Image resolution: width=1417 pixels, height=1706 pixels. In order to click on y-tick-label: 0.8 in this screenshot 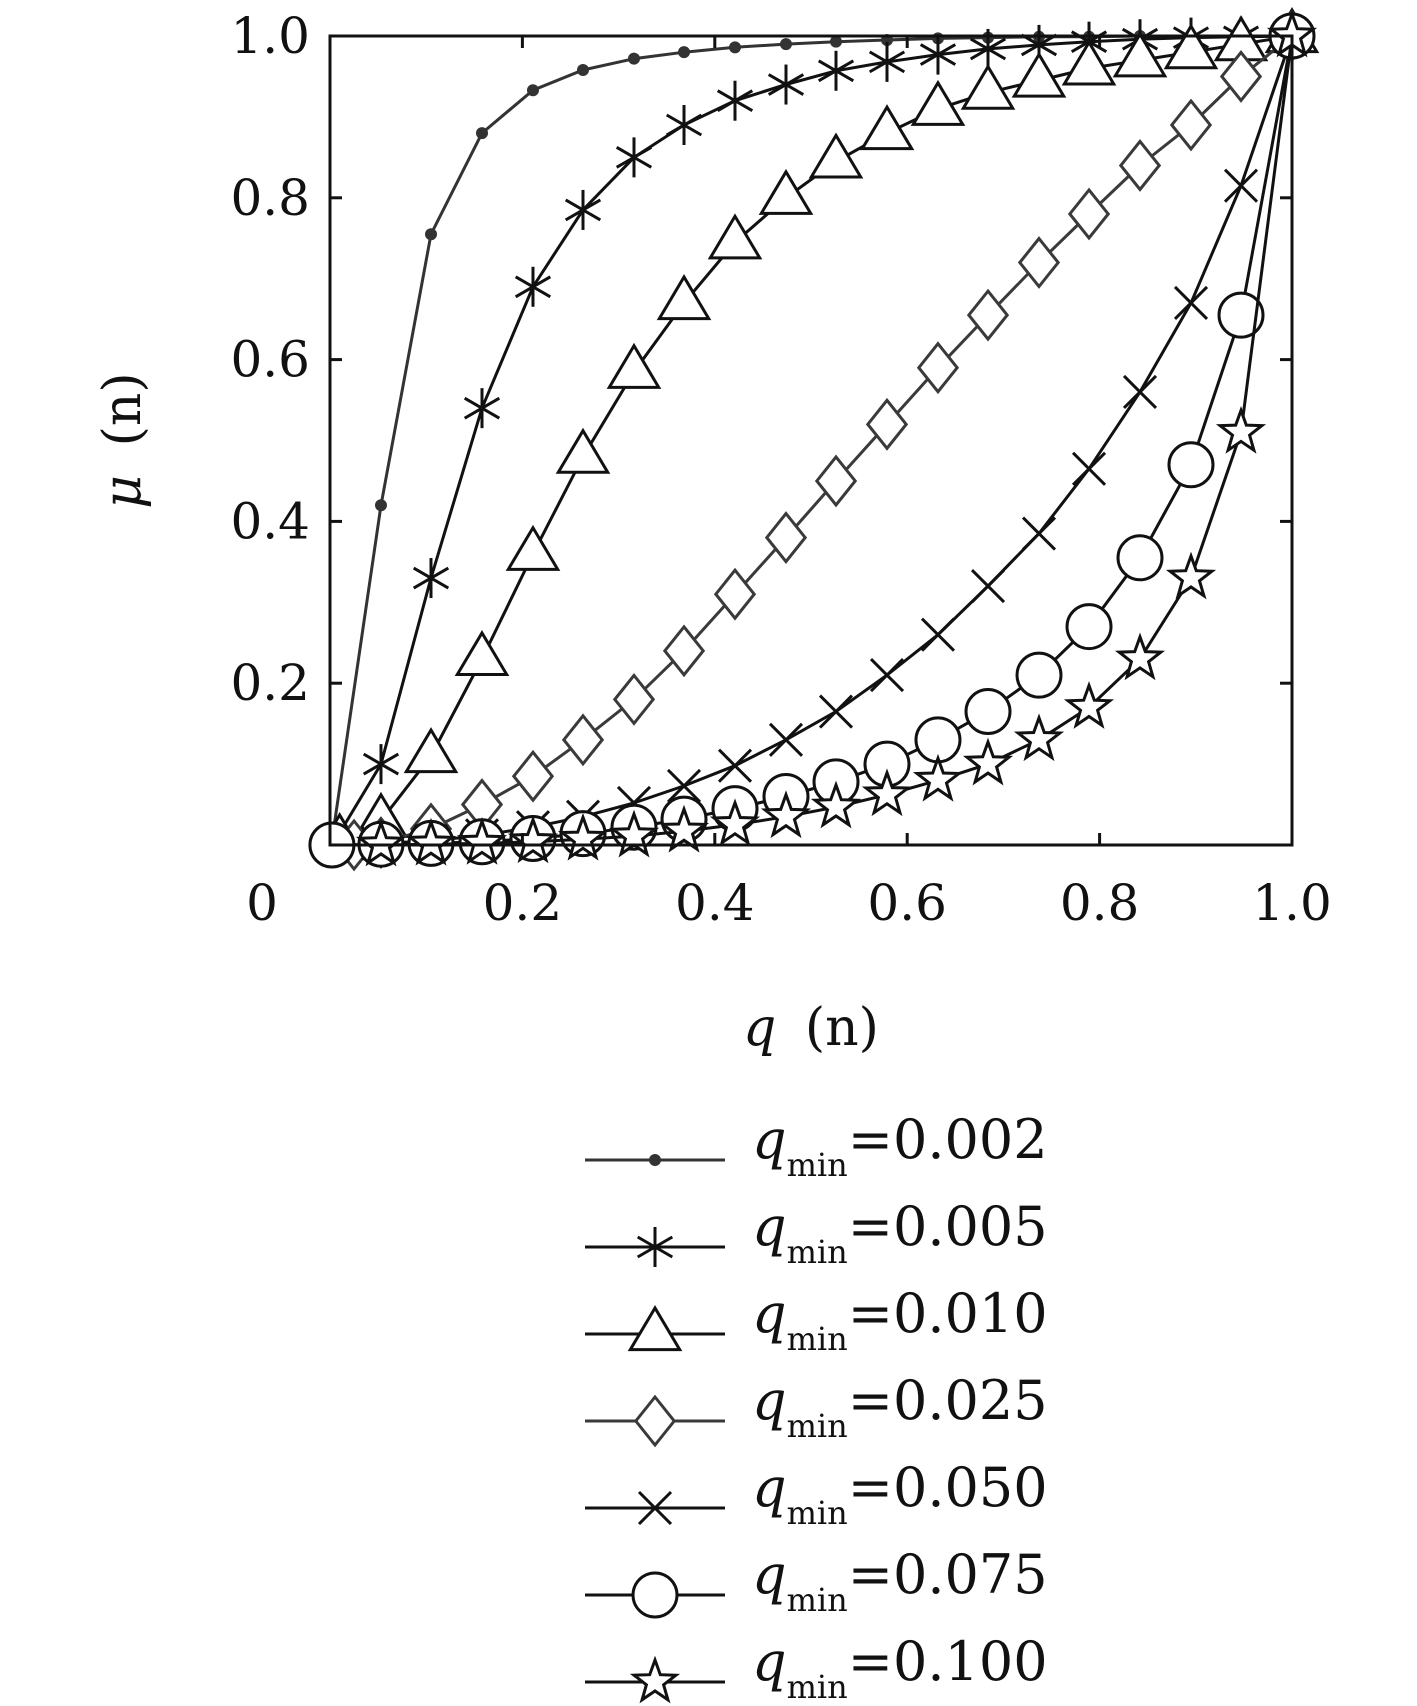, I will do `click(270, 198)`.